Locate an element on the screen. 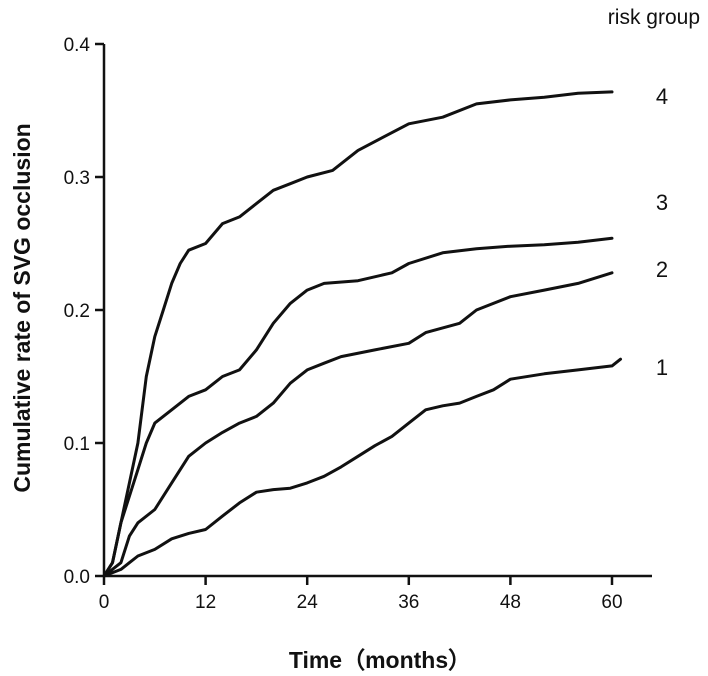 This screenshot has width=708, height=676. x-tick-label: 48 is located at coordinates (510, 602).